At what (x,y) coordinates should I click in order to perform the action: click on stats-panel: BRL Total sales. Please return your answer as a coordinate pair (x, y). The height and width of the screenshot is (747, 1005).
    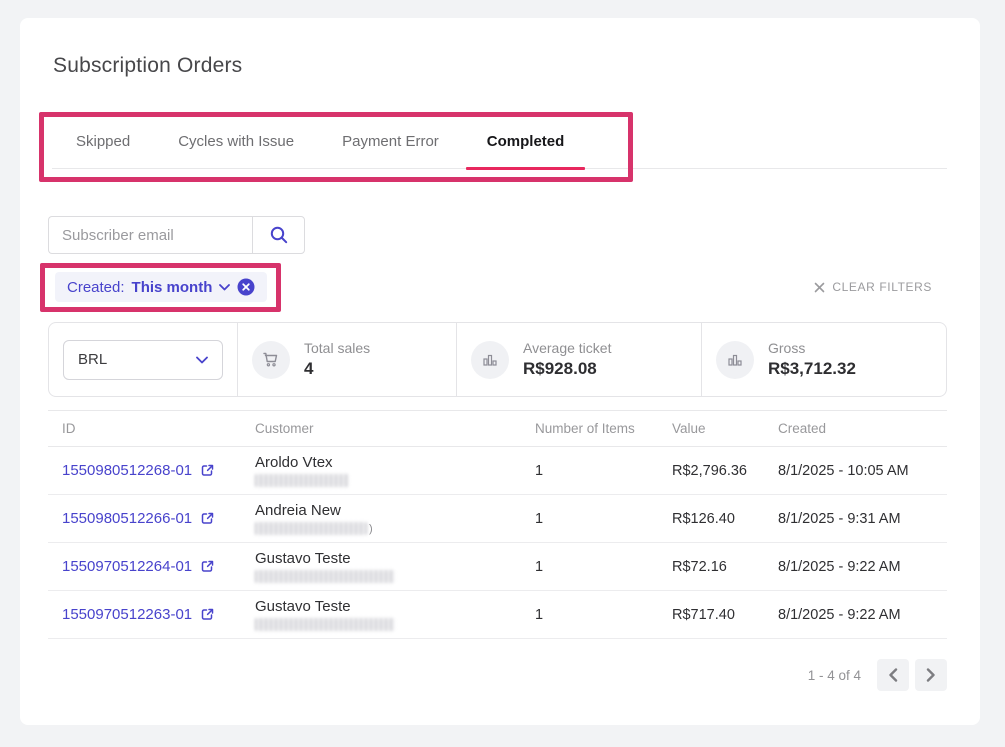
    Looking at the image, I should click on (497, 359).